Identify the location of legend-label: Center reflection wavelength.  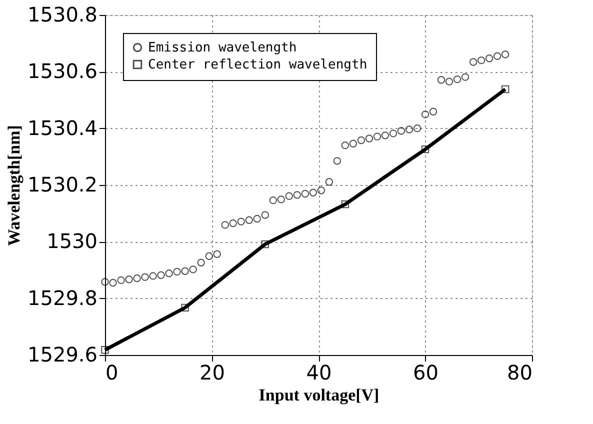
(258, 65).